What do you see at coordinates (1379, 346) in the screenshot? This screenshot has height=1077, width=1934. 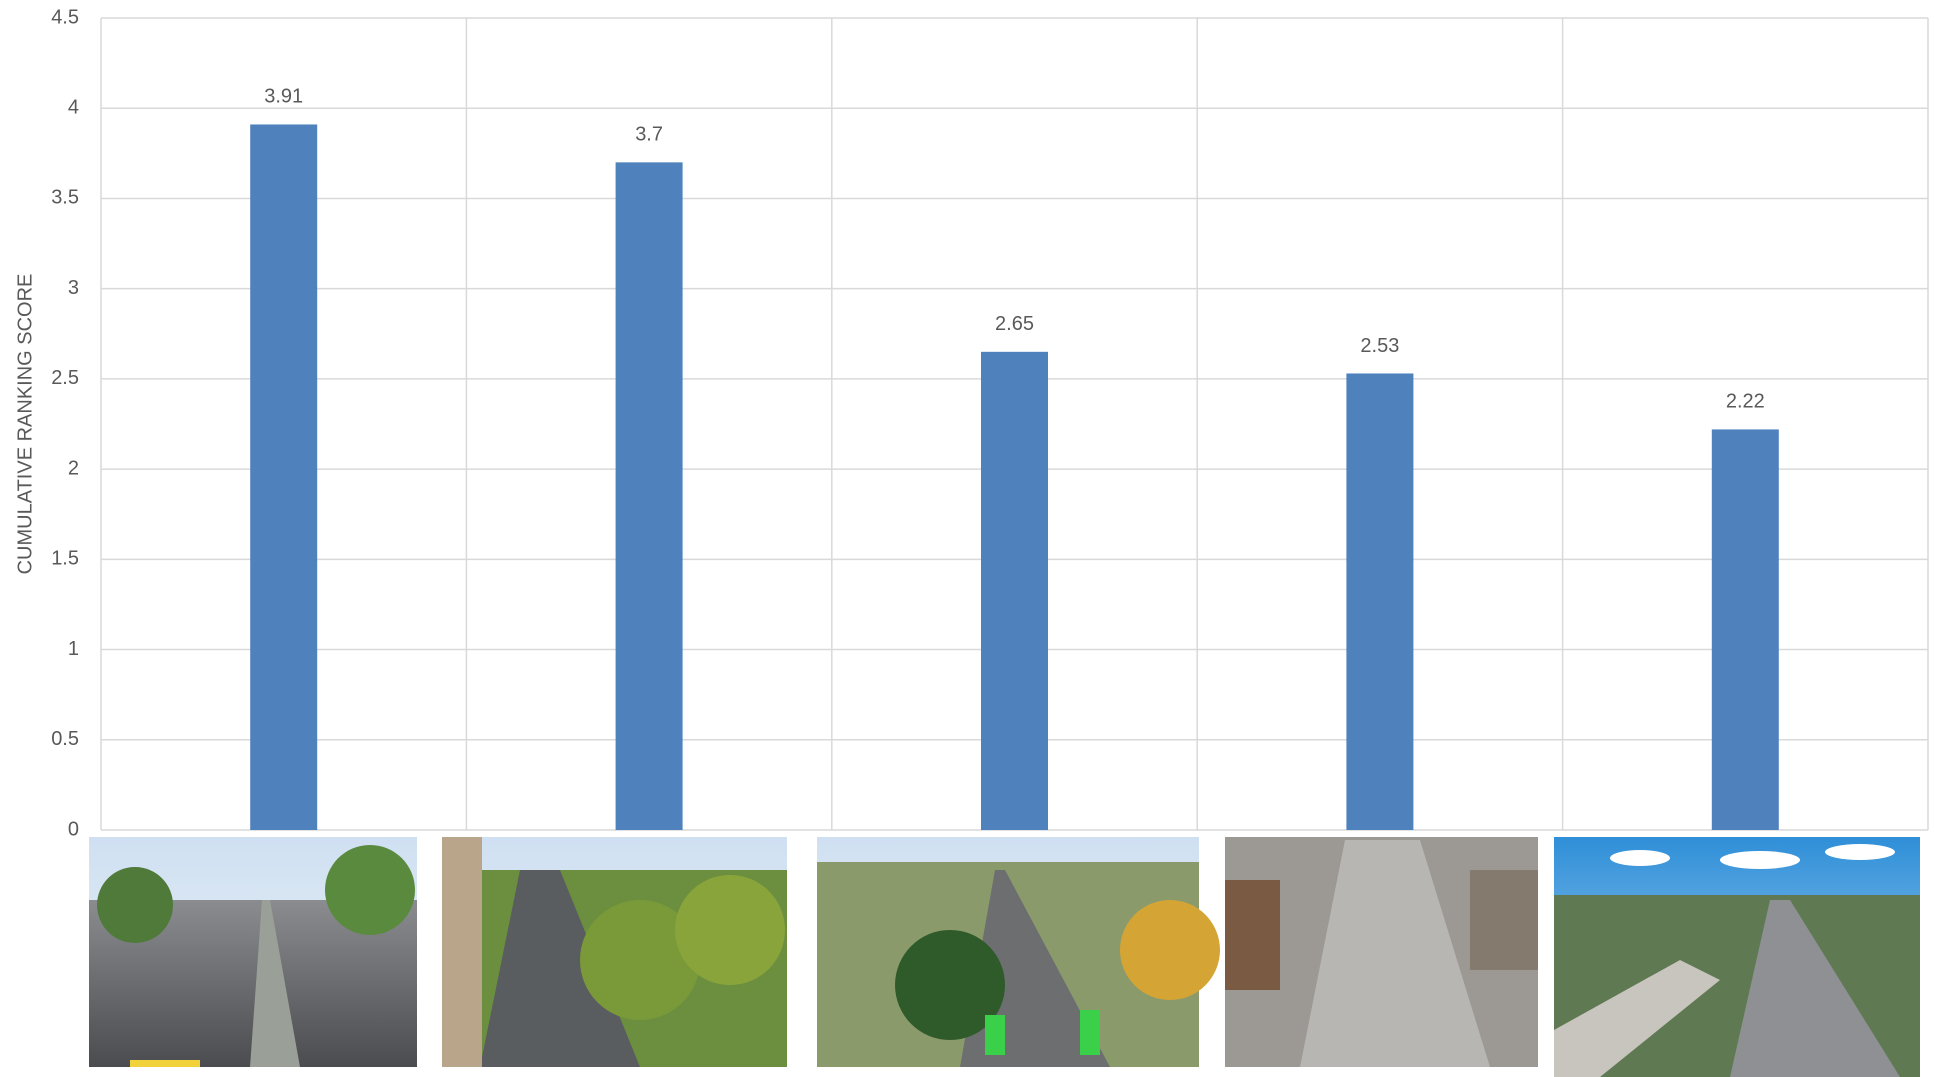 I see `value-label: 2.53` at bounding box center [1379, 346].